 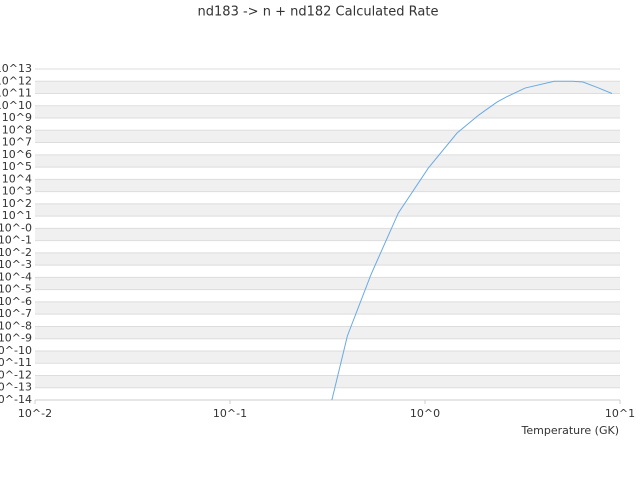 I want to click on y-tick-label: 10^-14, so click(x=16, y=399).